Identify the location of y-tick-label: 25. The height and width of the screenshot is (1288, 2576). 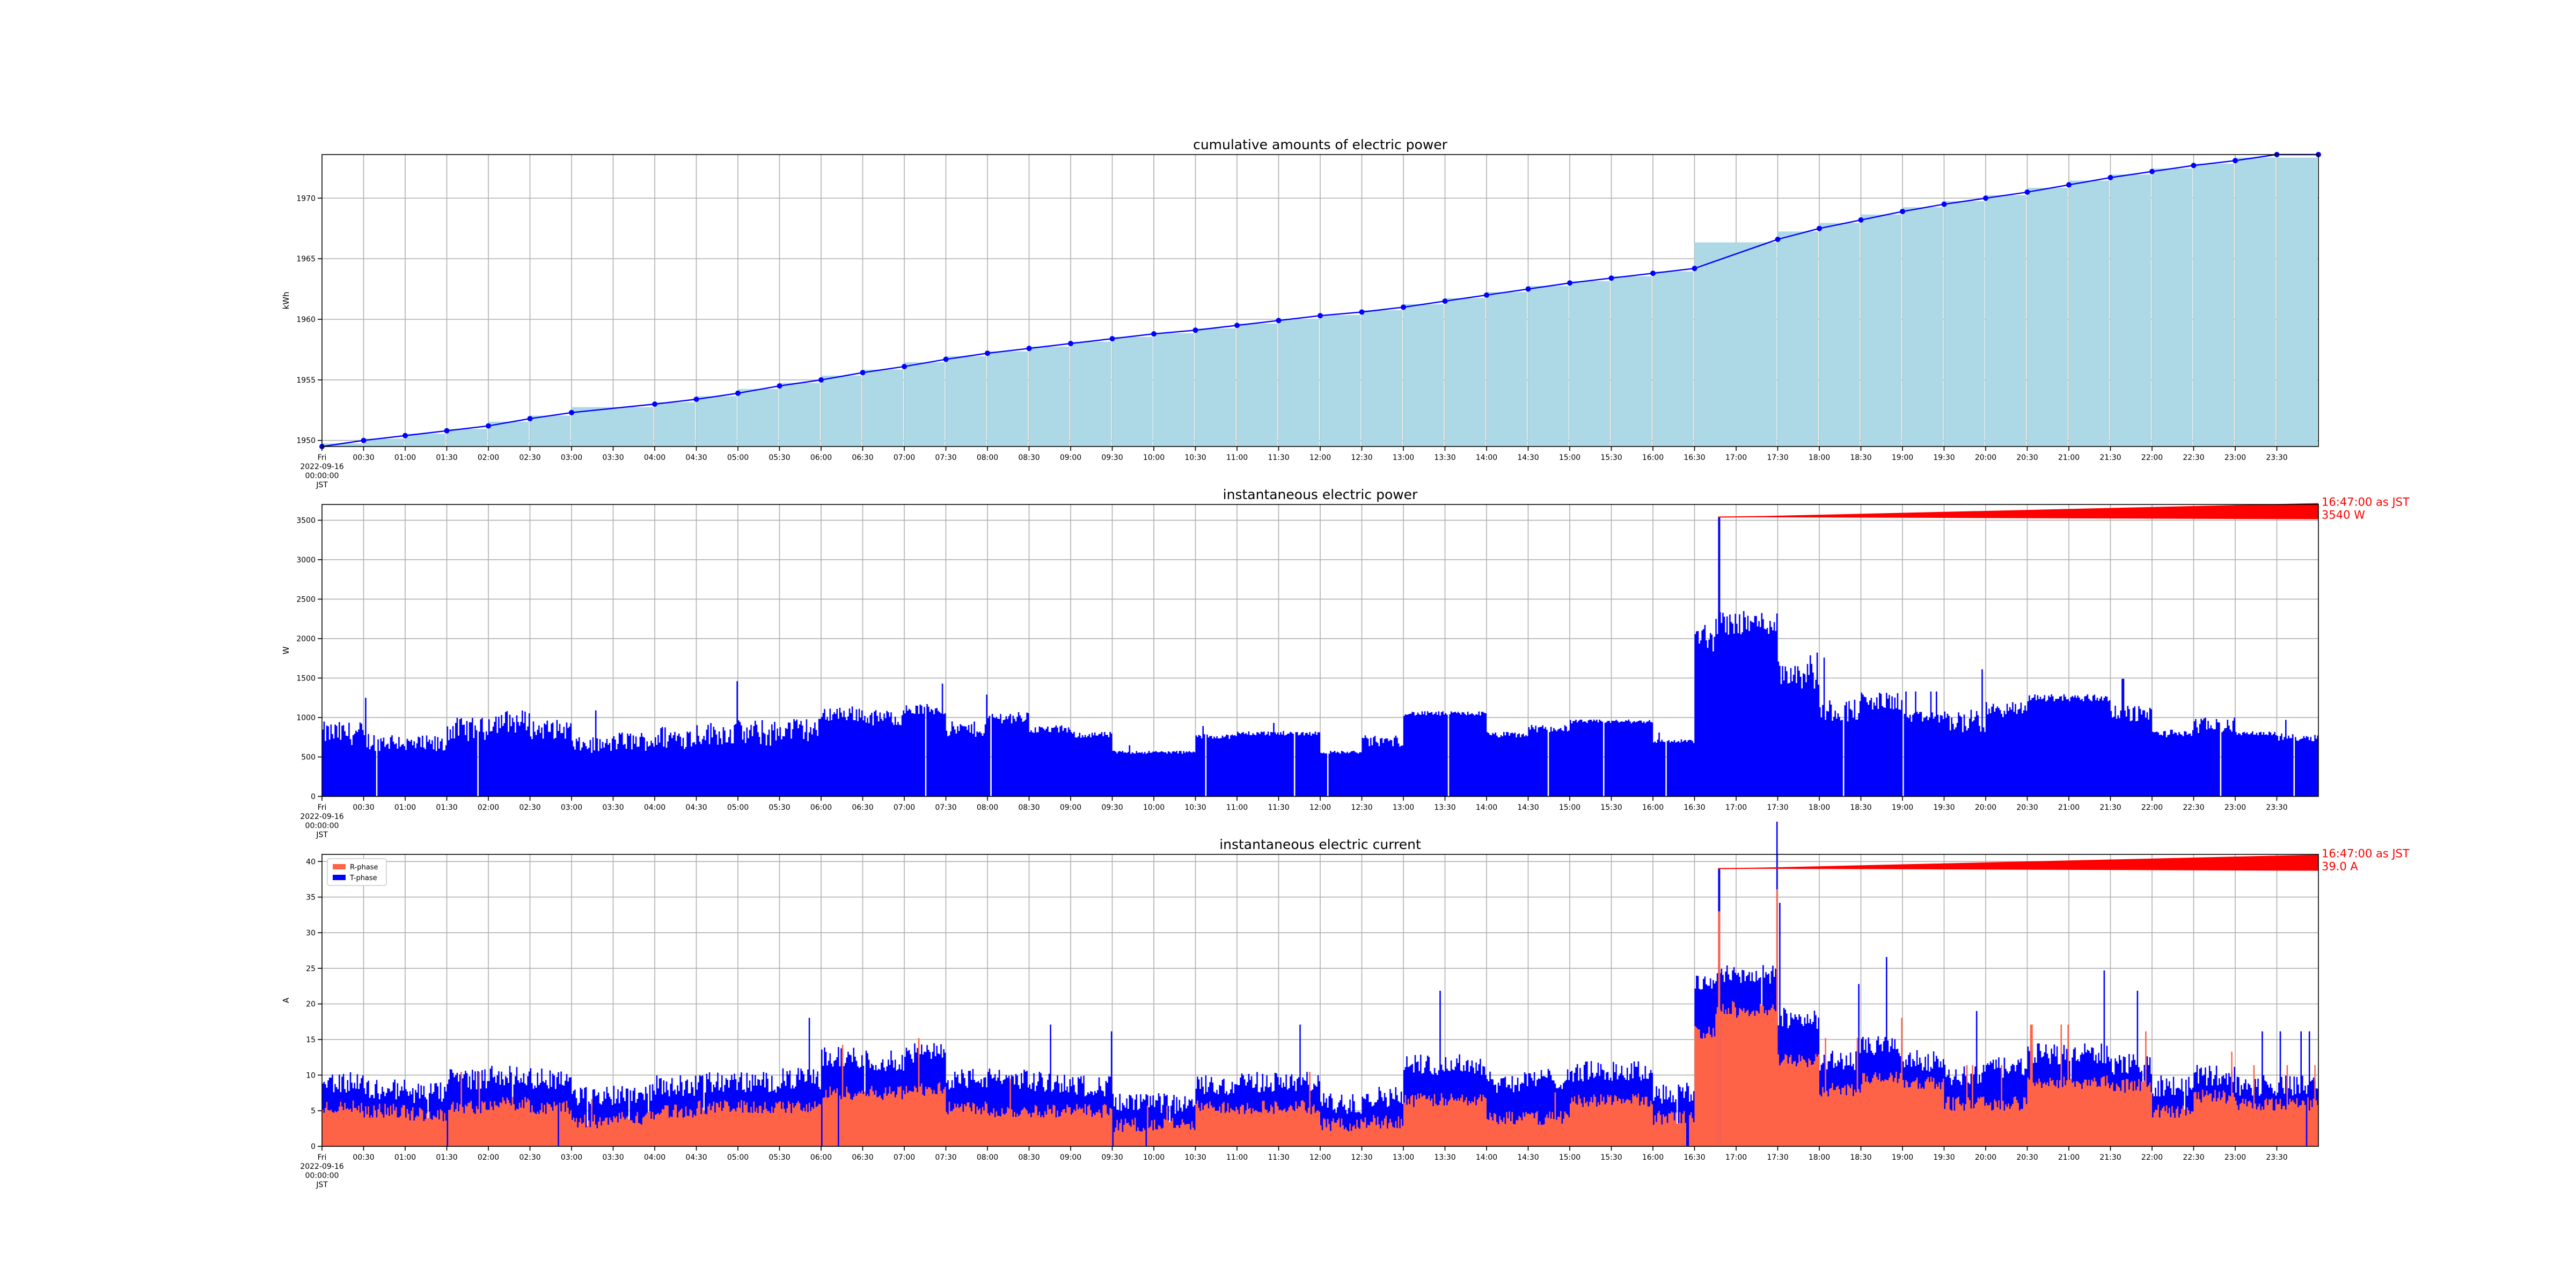
(311, 968).